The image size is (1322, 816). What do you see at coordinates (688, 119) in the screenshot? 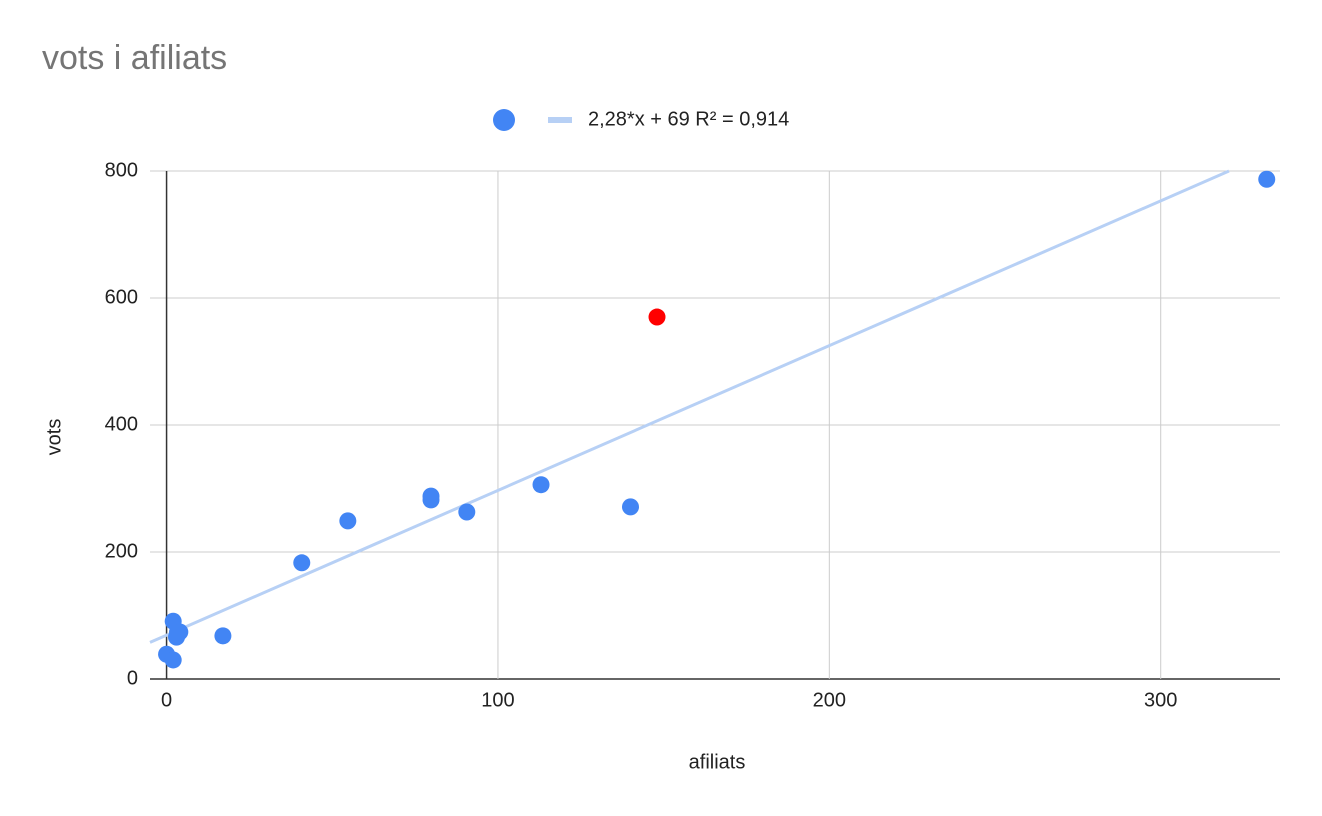
I see `legend-label: 2,28*x + 69 R² = 0,914` at bounding box center [688, 119].